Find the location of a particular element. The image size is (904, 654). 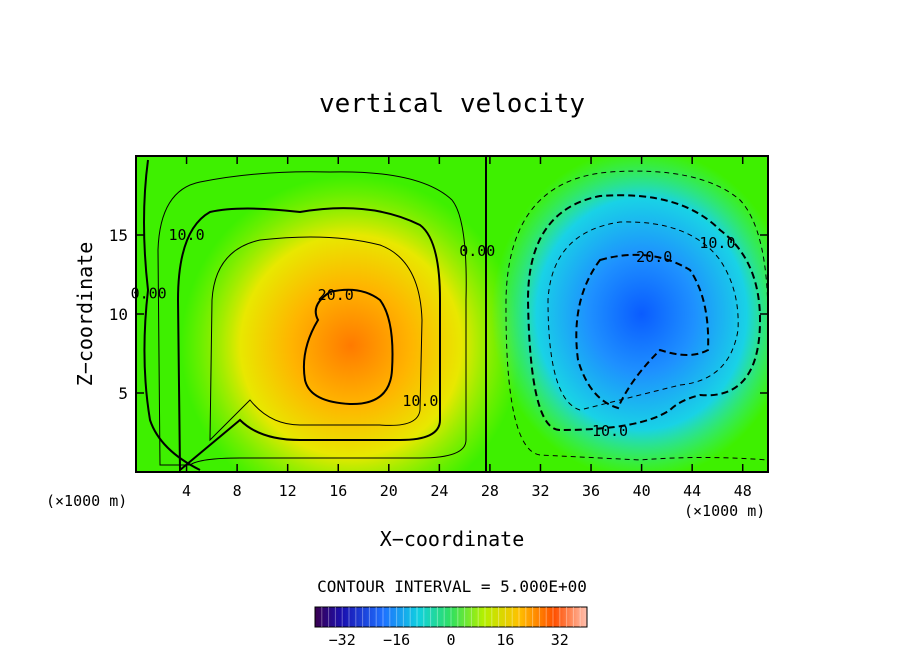

colorbar-tick-label: 16 is located at coordinates (505, 640).